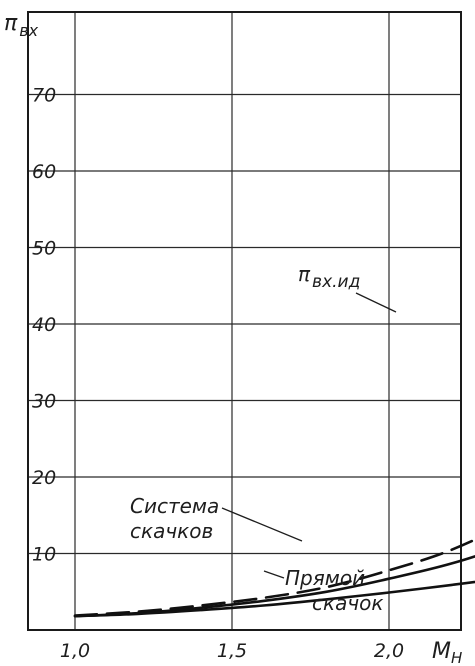 This screenshot has height=666, width=475. What do you see at coordinates (11, 23) in the screenshot?
I see `y-axis-label-main: π` at bounding box center [11, 23].